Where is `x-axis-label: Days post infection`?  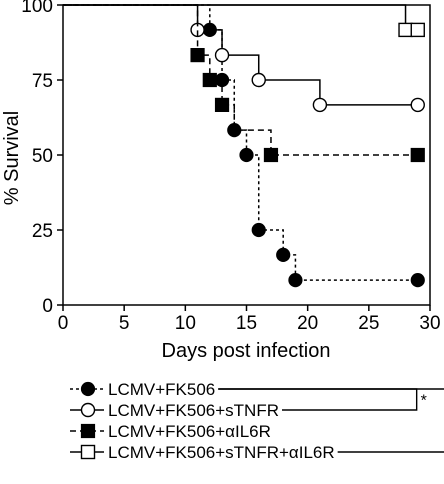
x-axis-label: Days post infection is located at coordinates (246, 351).